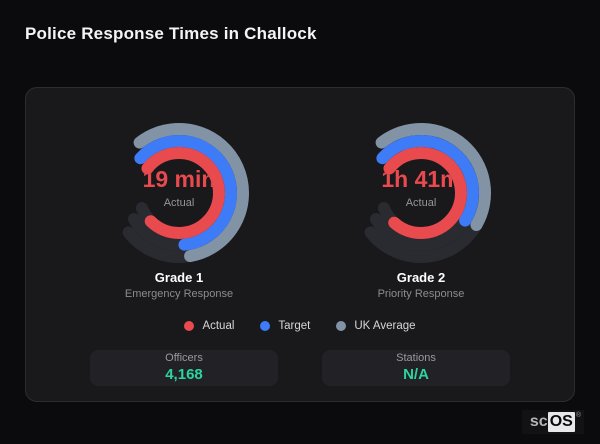  What do you see at coordinates (179, 203) in the screenshot?
I see `gauge-grade1-caption: Actual` at bounding box center [179, 203].